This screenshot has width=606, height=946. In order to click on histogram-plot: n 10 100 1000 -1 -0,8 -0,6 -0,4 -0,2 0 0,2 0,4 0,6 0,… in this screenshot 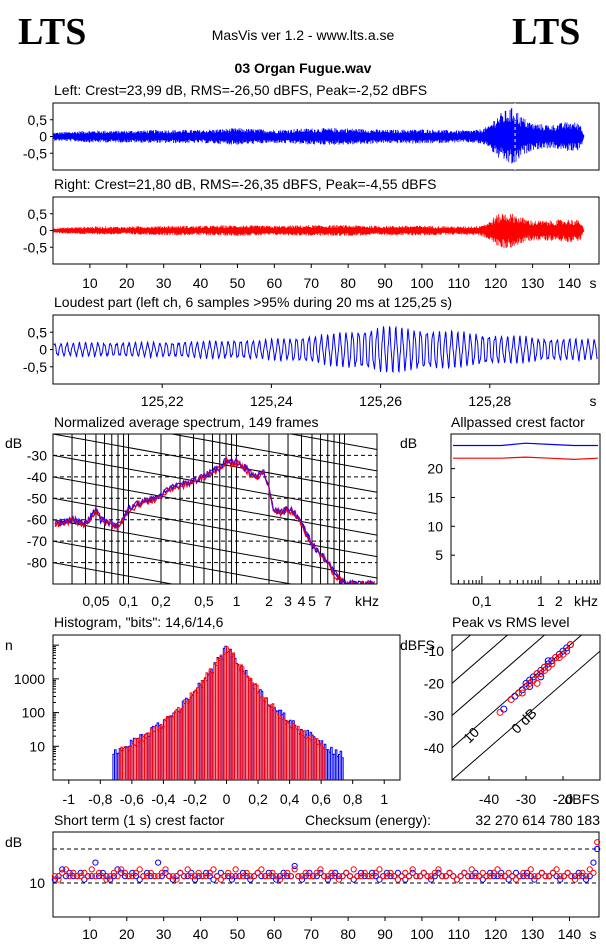, I will do `click(203, 720)`.